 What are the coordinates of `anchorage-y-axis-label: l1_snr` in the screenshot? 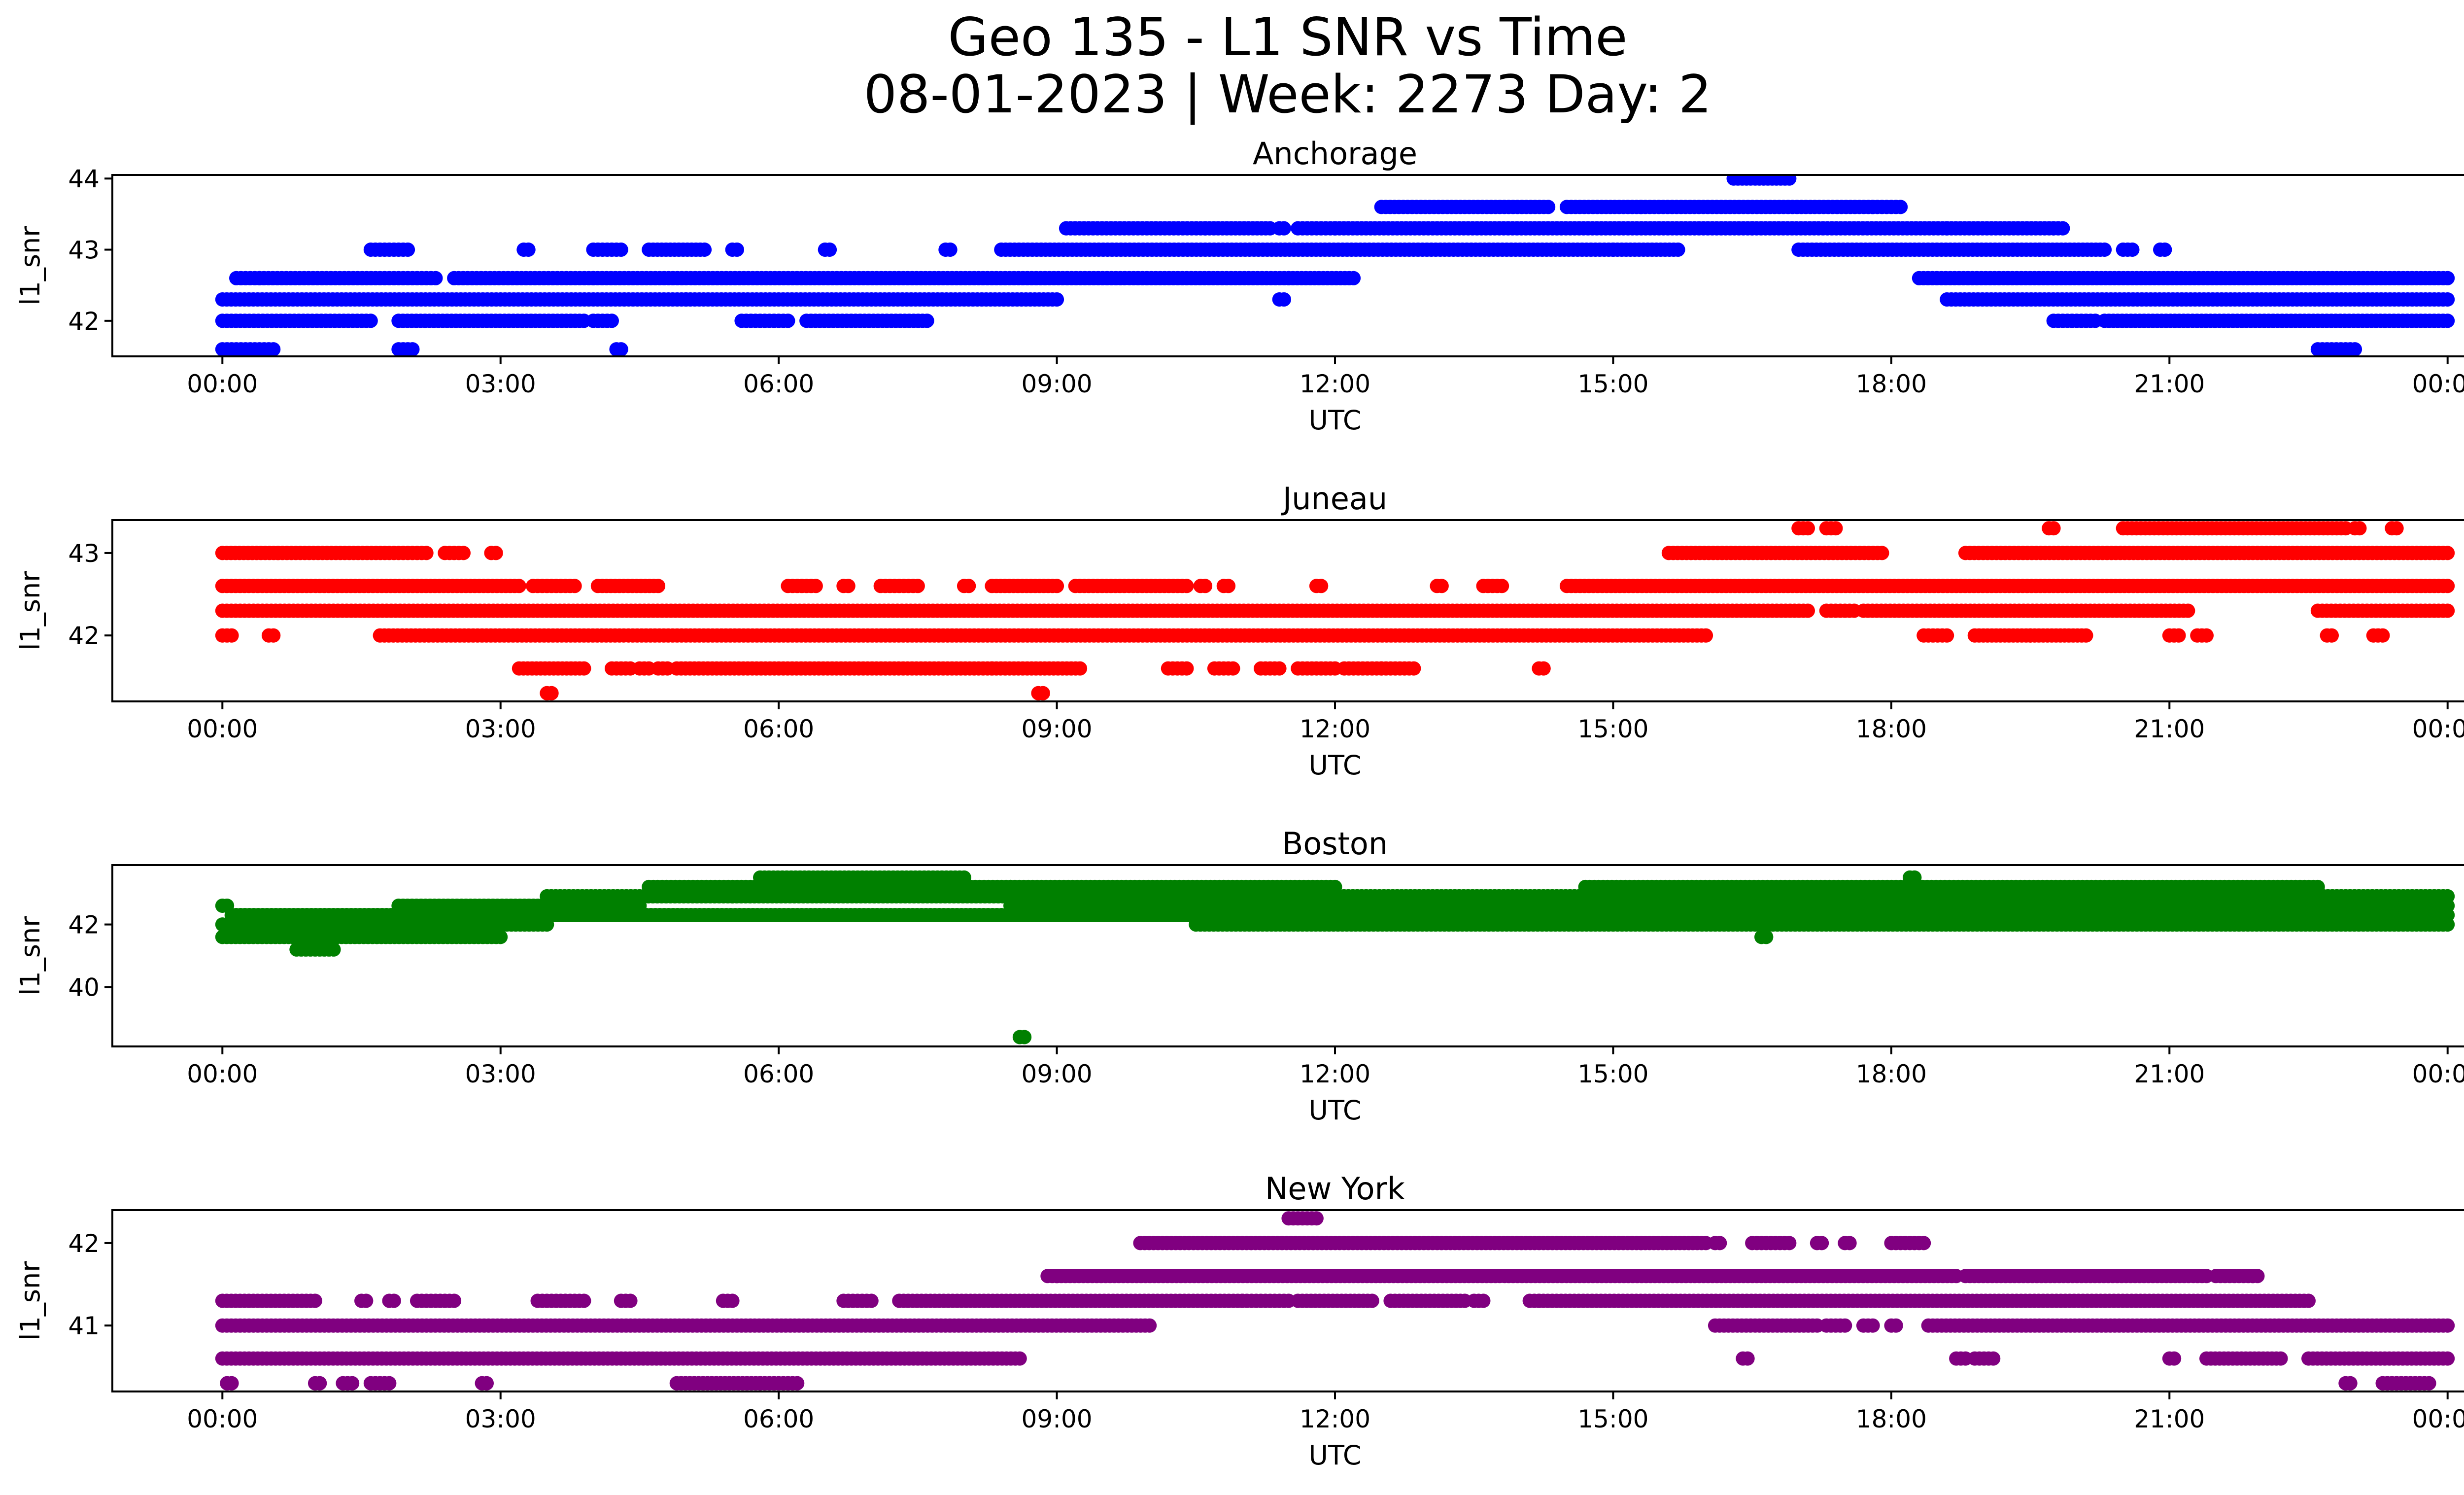 It's located at (30, 266).